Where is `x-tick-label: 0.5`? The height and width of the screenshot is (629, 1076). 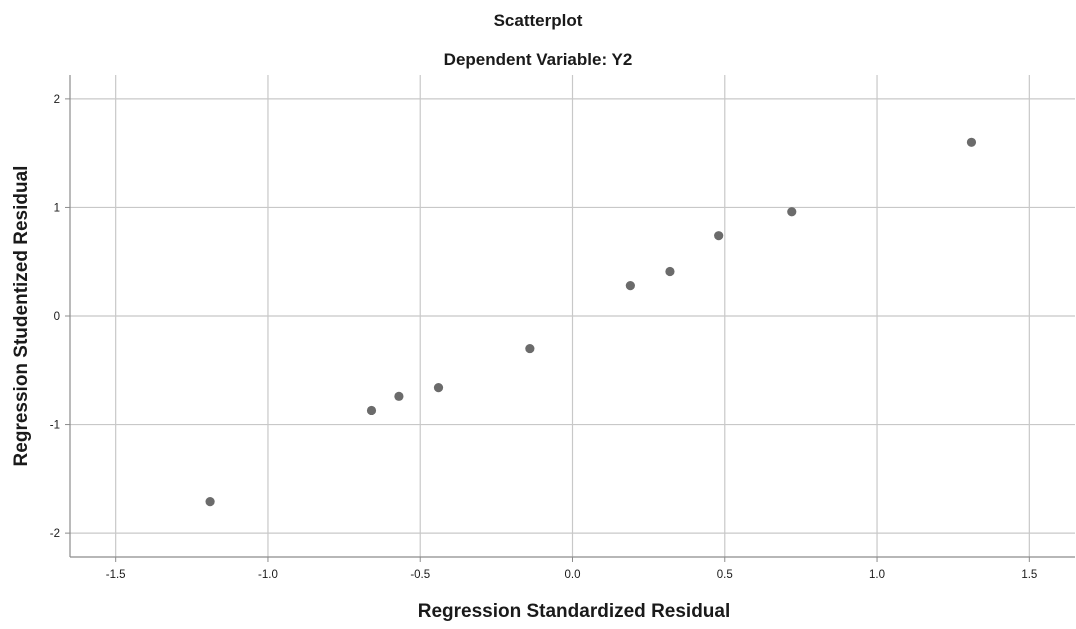 x-tick-label: 0.5 is located at coordinates (725, 575).